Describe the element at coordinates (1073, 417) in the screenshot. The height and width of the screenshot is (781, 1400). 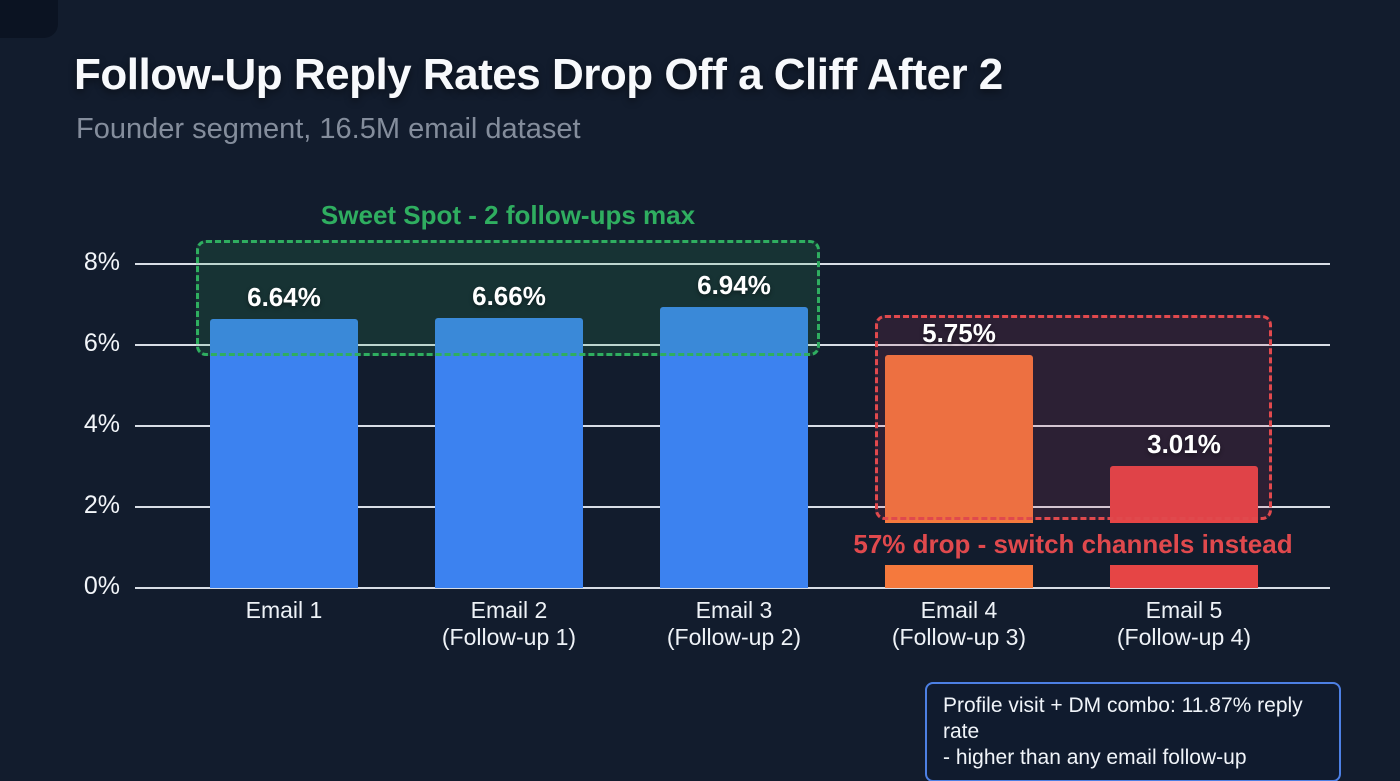
I see `drop-region` at that location.